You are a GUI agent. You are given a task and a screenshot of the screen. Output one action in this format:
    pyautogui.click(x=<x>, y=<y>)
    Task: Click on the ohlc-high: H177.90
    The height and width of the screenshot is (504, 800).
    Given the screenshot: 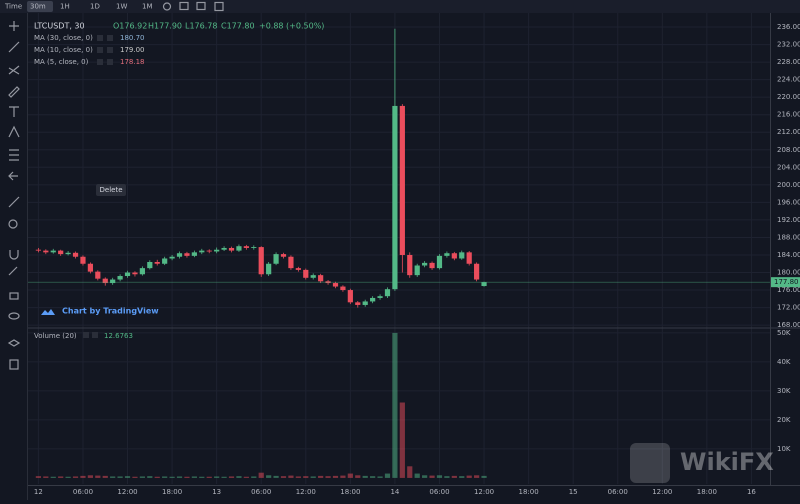 What is the action you would take?
    pyautogui.click(x=165, y=26)
    